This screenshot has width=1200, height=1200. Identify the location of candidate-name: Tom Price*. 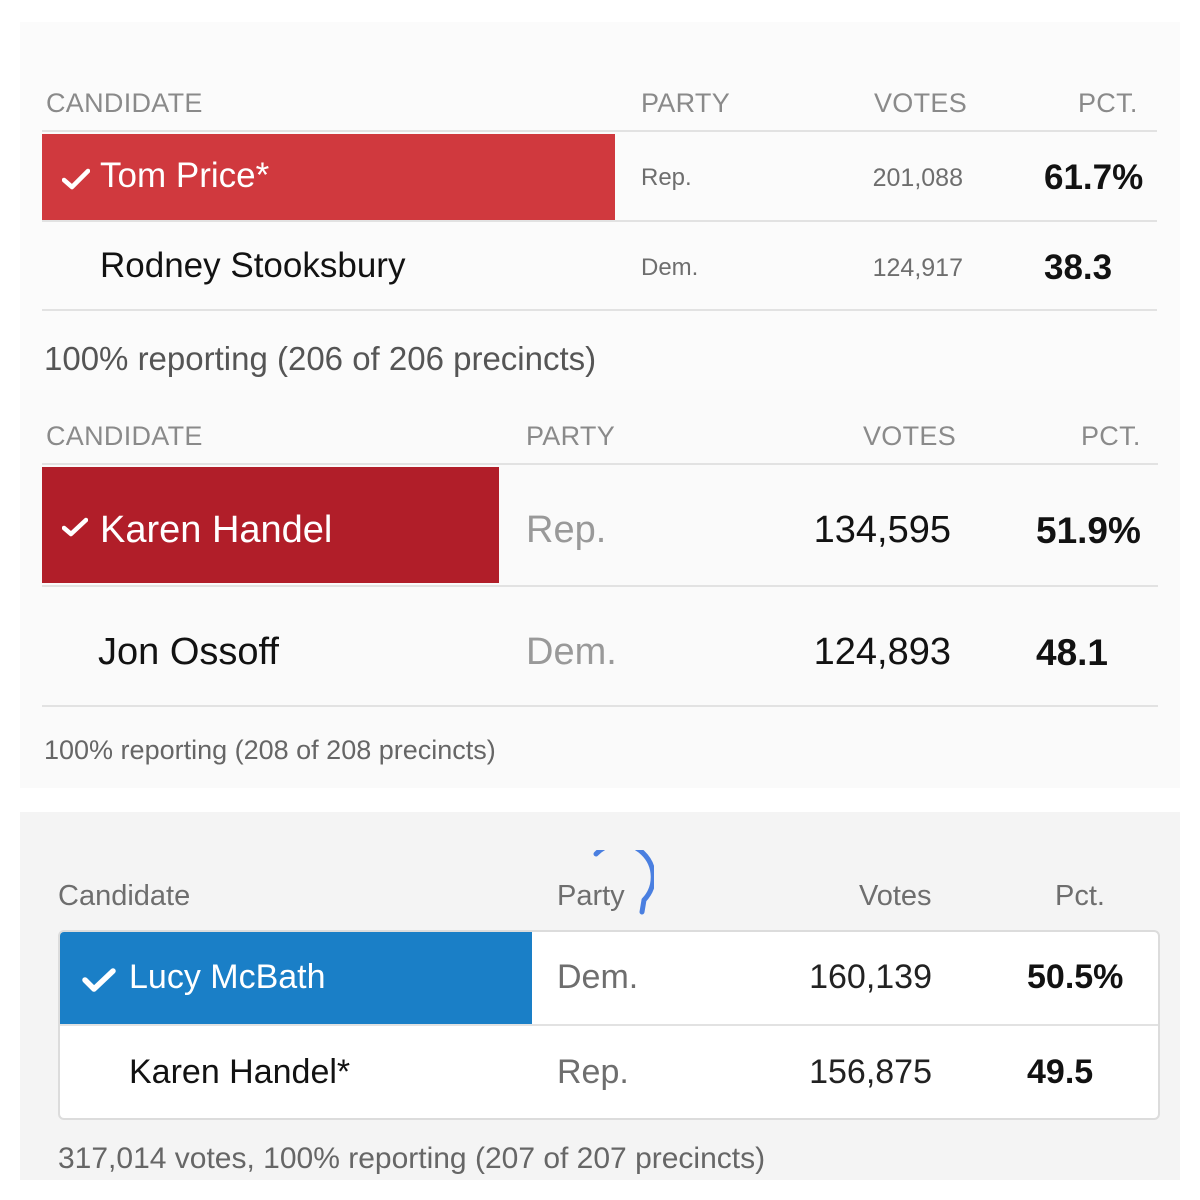
(185, 175).